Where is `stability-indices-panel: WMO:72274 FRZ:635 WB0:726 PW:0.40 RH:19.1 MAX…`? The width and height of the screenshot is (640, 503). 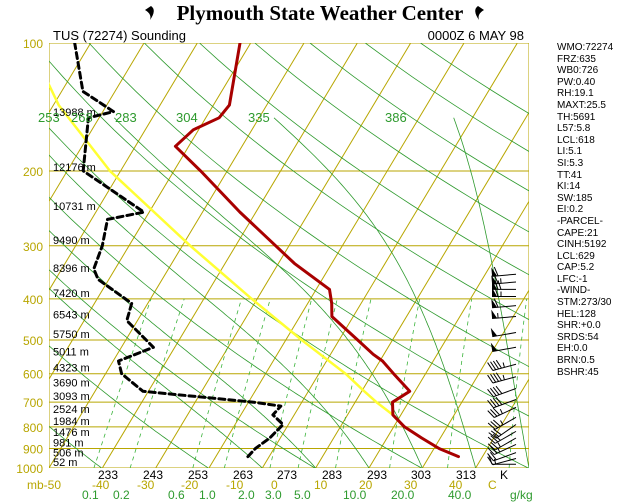 stability-indices-panel: WMO:72274 FRZ:635 WB0:726 PW:0.40 RH:19.1 MAX… is located at coordinates (598, 210).